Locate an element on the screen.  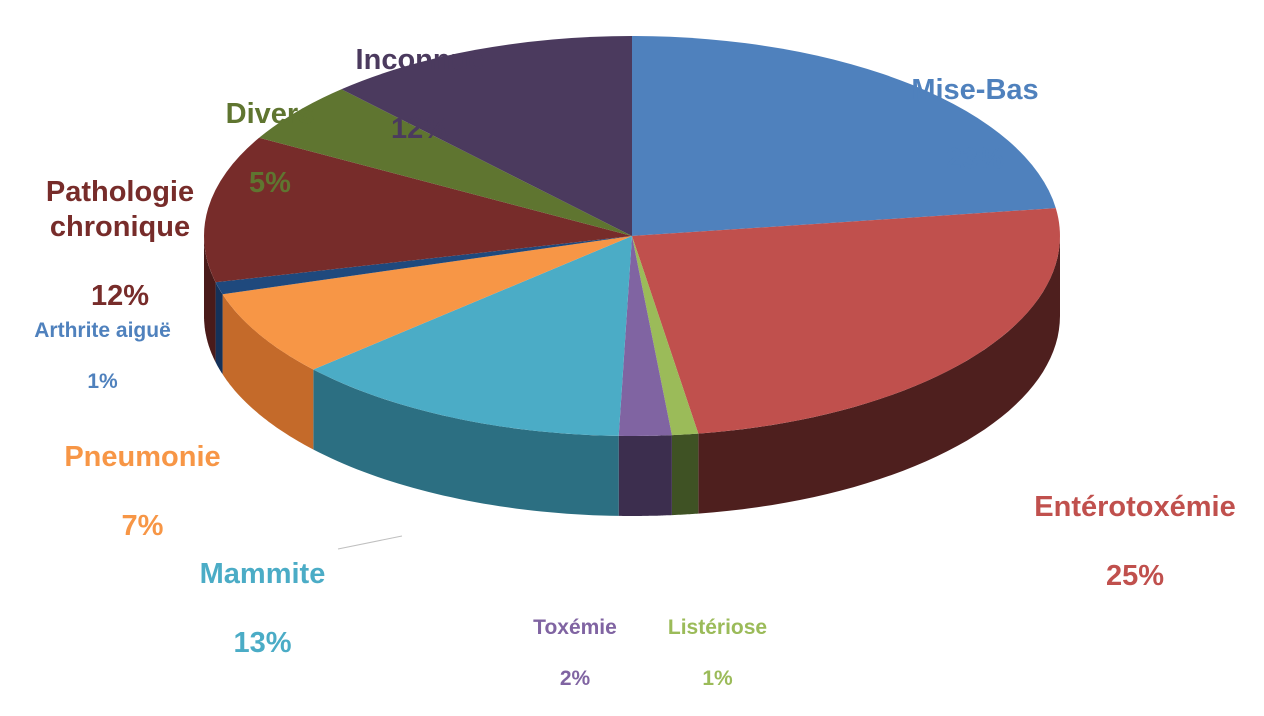
leader-line-mammite is located at coordinates (370, 542).